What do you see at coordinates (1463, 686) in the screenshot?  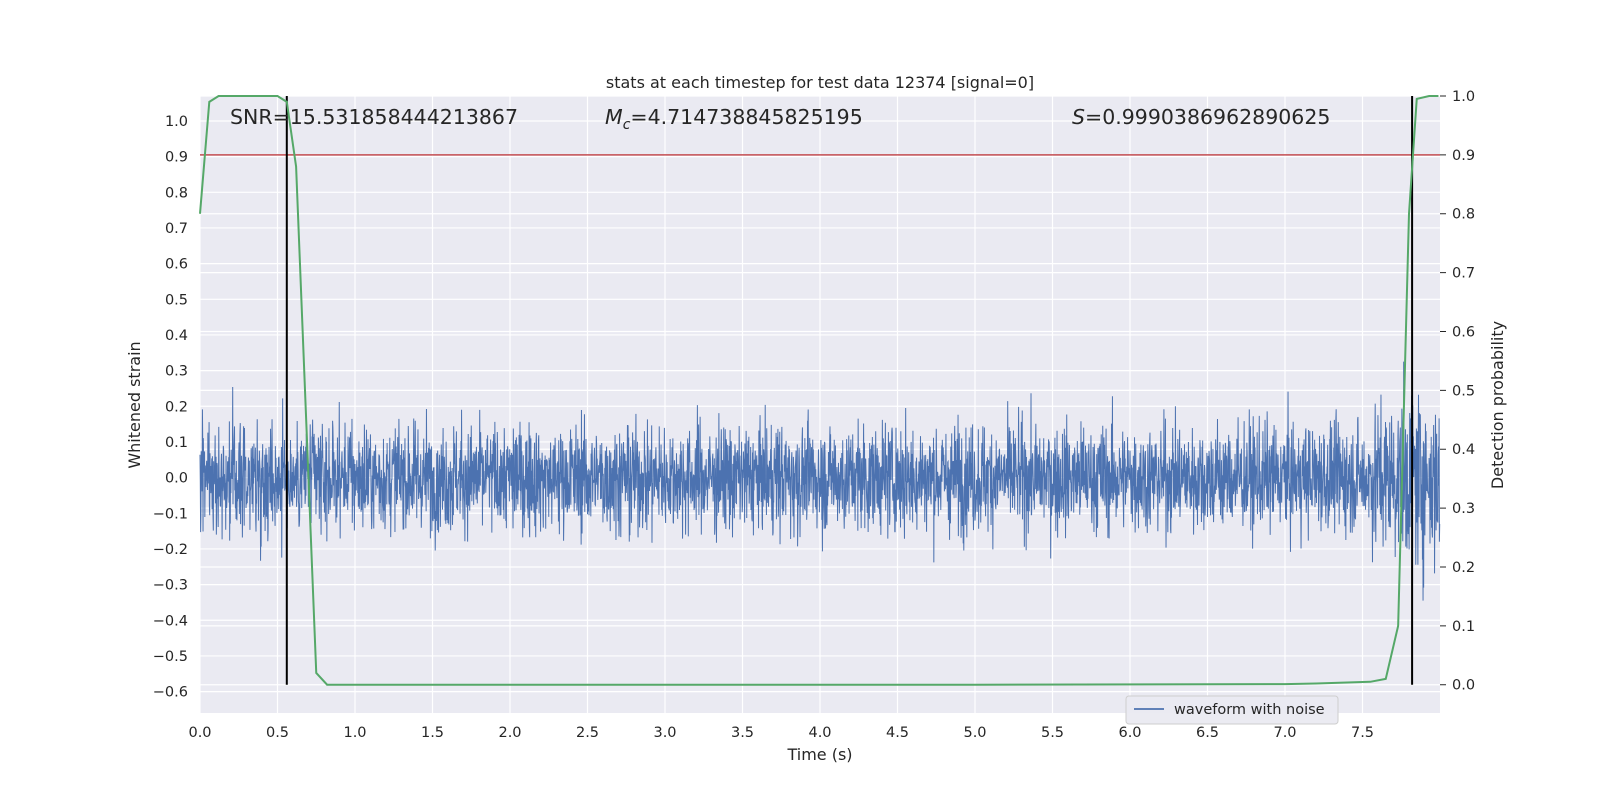 I see `y2-tick-label: 0.0` at bounding box center [1463, 686].